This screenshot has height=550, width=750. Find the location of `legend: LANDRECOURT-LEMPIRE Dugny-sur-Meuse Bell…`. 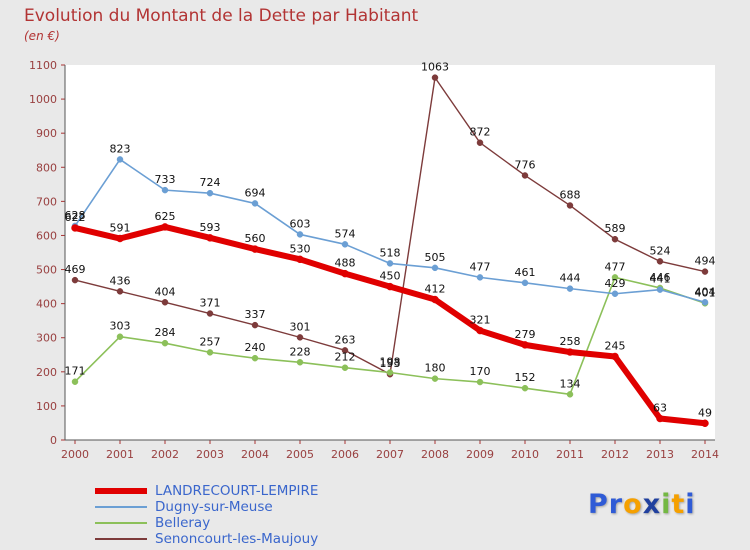

legend: LANDRECOURT-LEMPIRE Dugny-sur-Meuse Bell… is located at coordinates (206, 515).